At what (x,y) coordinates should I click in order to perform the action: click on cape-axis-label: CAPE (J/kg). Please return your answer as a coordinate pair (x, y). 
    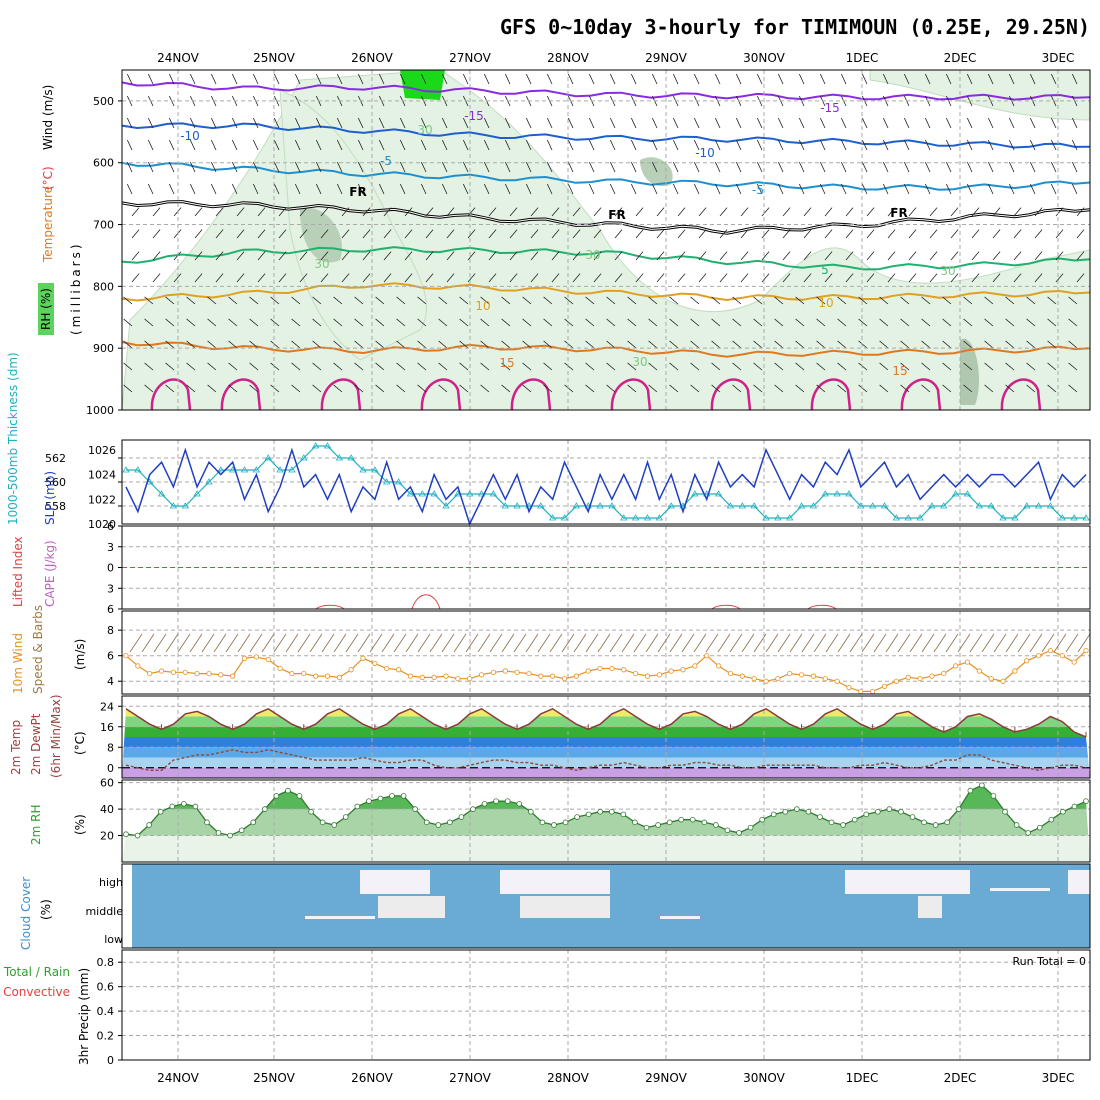
    Looking at the image, I should click on (50, 573).